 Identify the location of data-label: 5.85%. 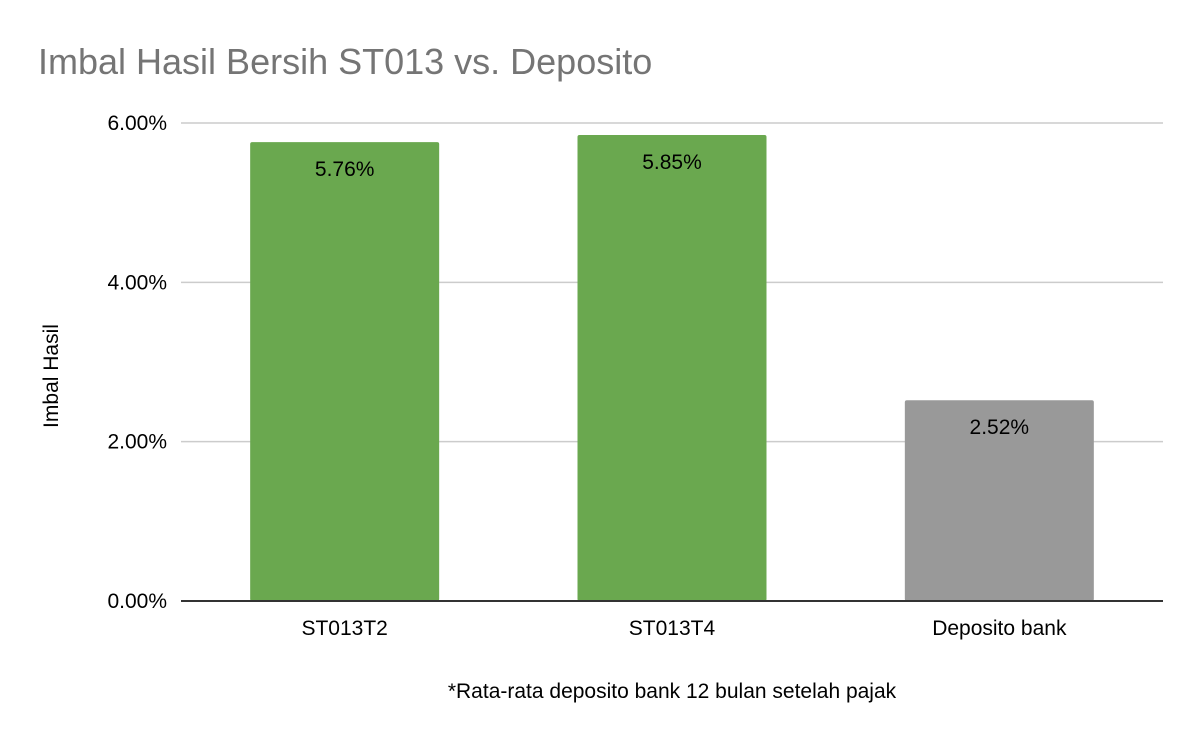
(672, 162).